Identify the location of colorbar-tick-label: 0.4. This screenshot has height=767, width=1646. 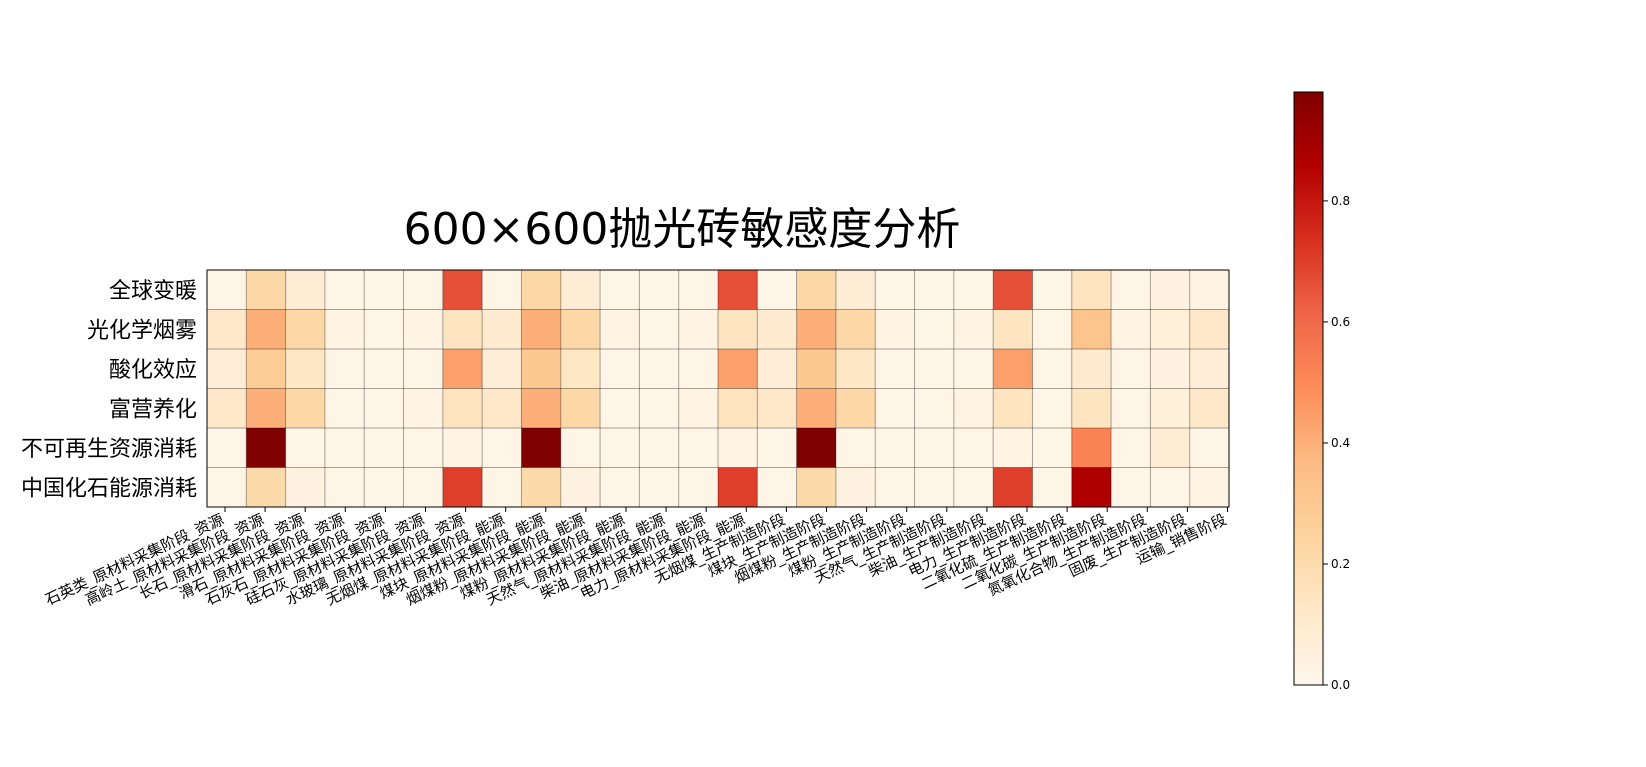
(1340, 443).